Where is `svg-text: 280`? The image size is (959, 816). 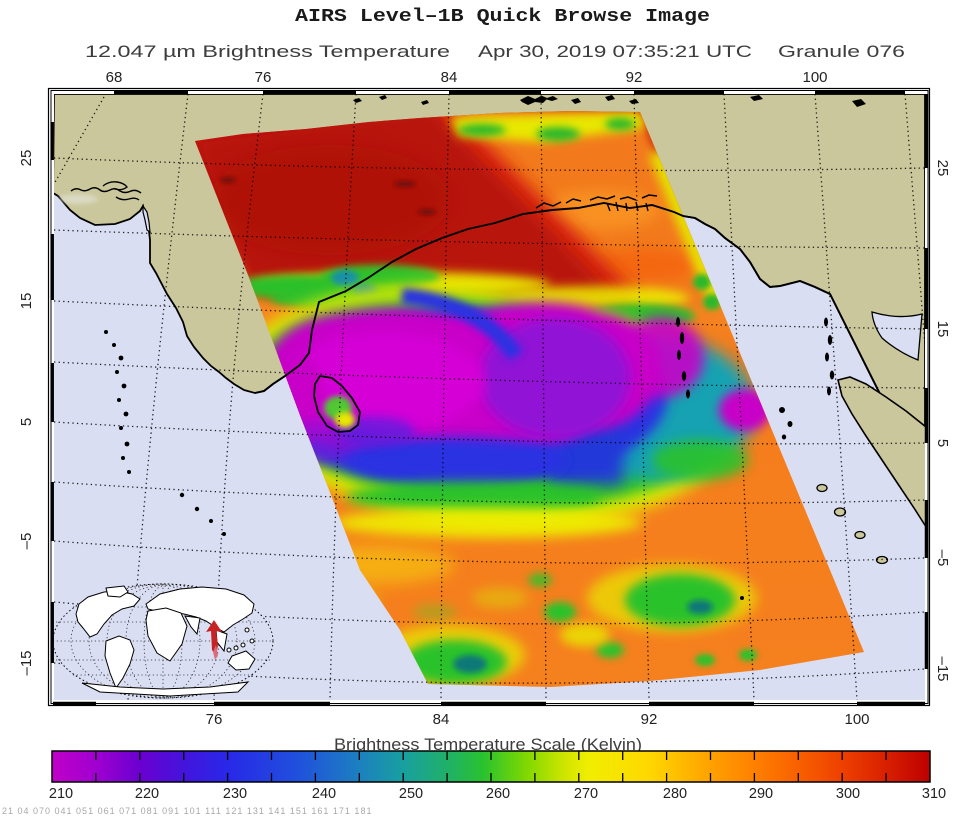 svg-text: 280 is located at coordinates (675, 794).